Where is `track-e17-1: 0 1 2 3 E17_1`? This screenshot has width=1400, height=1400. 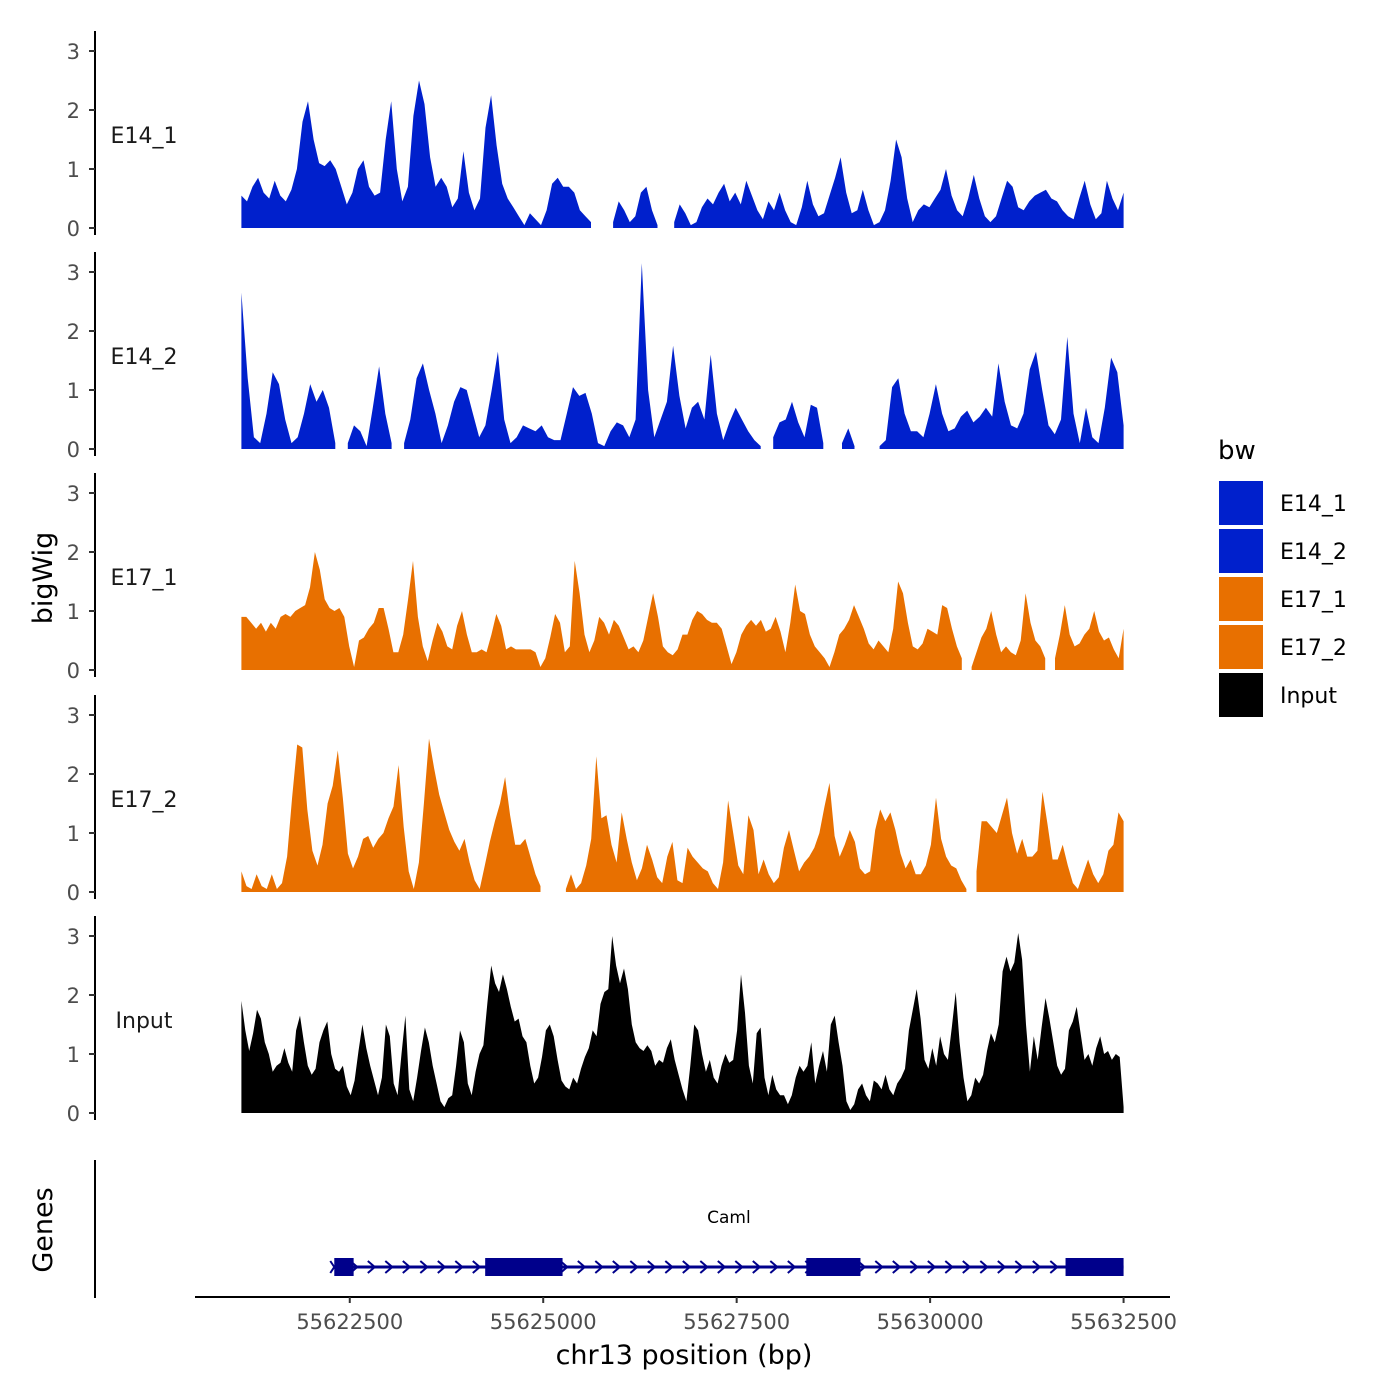 track-e17-1: 0 1 2 3 E17_1 is located at coordinates (595, 578).